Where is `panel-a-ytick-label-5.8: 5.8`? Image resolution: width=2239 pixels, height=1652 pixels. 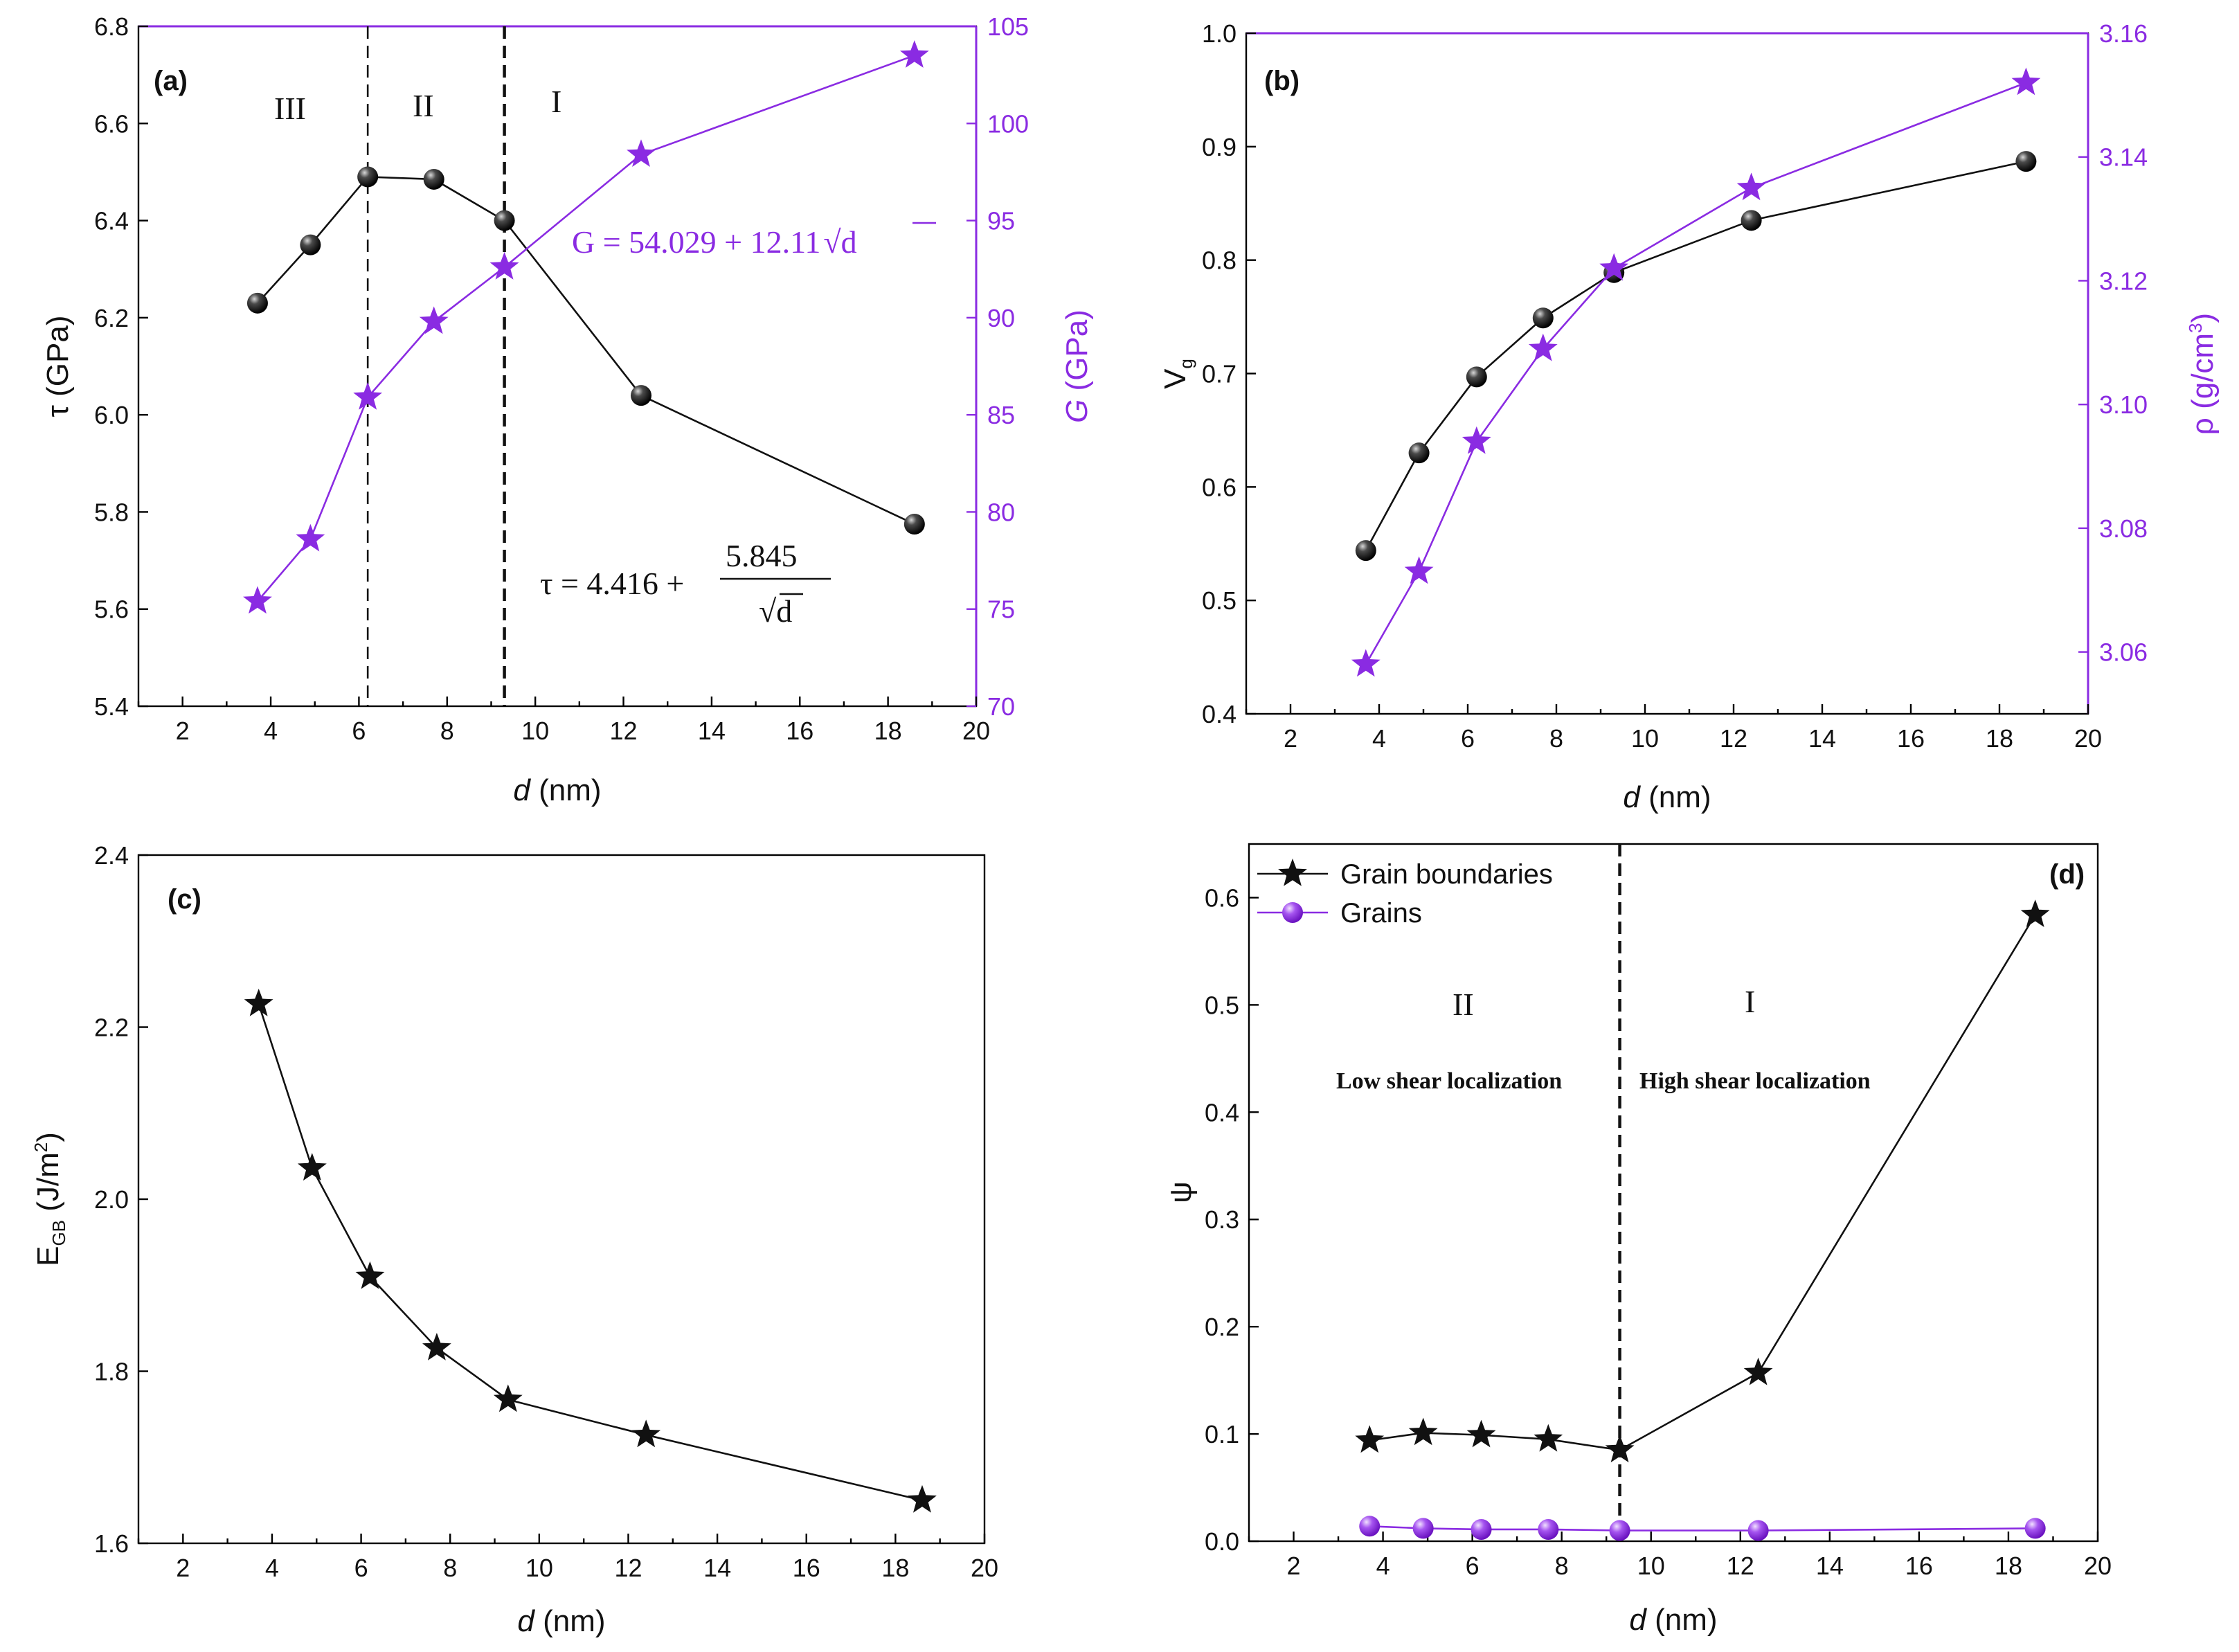
panel-a-ytick-label-5.8: 5.8 is located at coordinates (111, 512).